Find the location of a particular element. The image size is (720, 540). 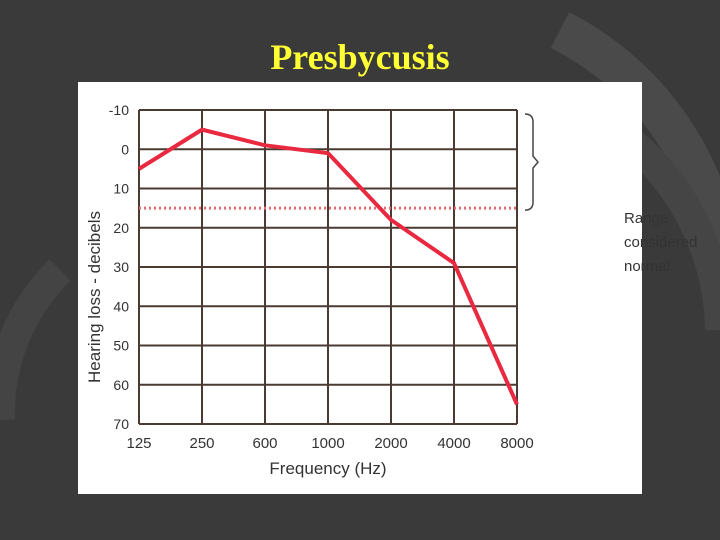

annotation-line-3: normal. is located at coordinates (649, 266).